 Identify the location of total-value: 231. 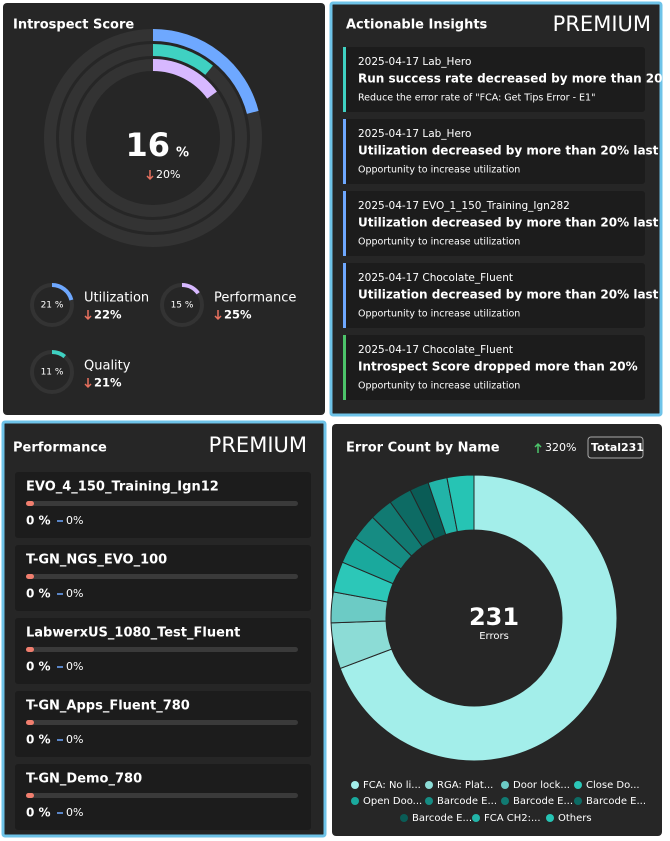
(632, 447).